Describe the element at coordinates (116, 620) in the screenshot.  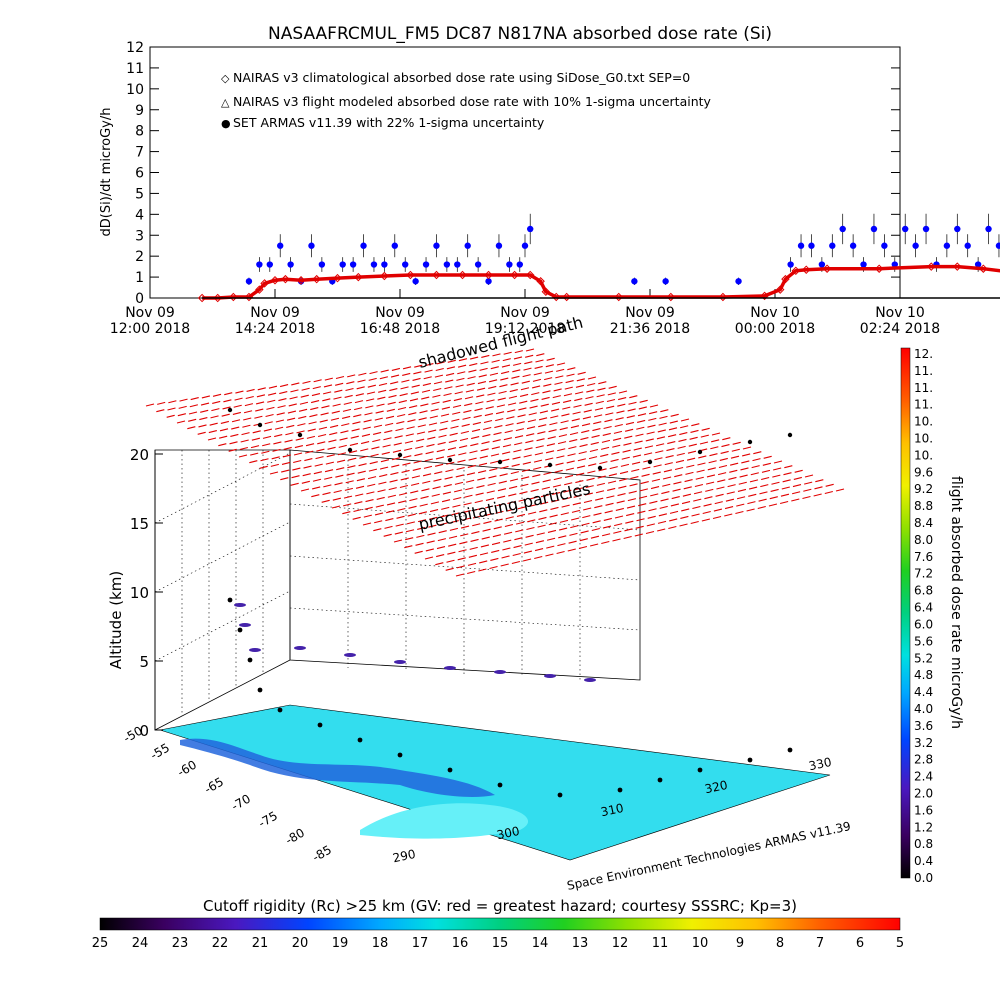
I see `z-axis-label: Altitude (km)` at that location.